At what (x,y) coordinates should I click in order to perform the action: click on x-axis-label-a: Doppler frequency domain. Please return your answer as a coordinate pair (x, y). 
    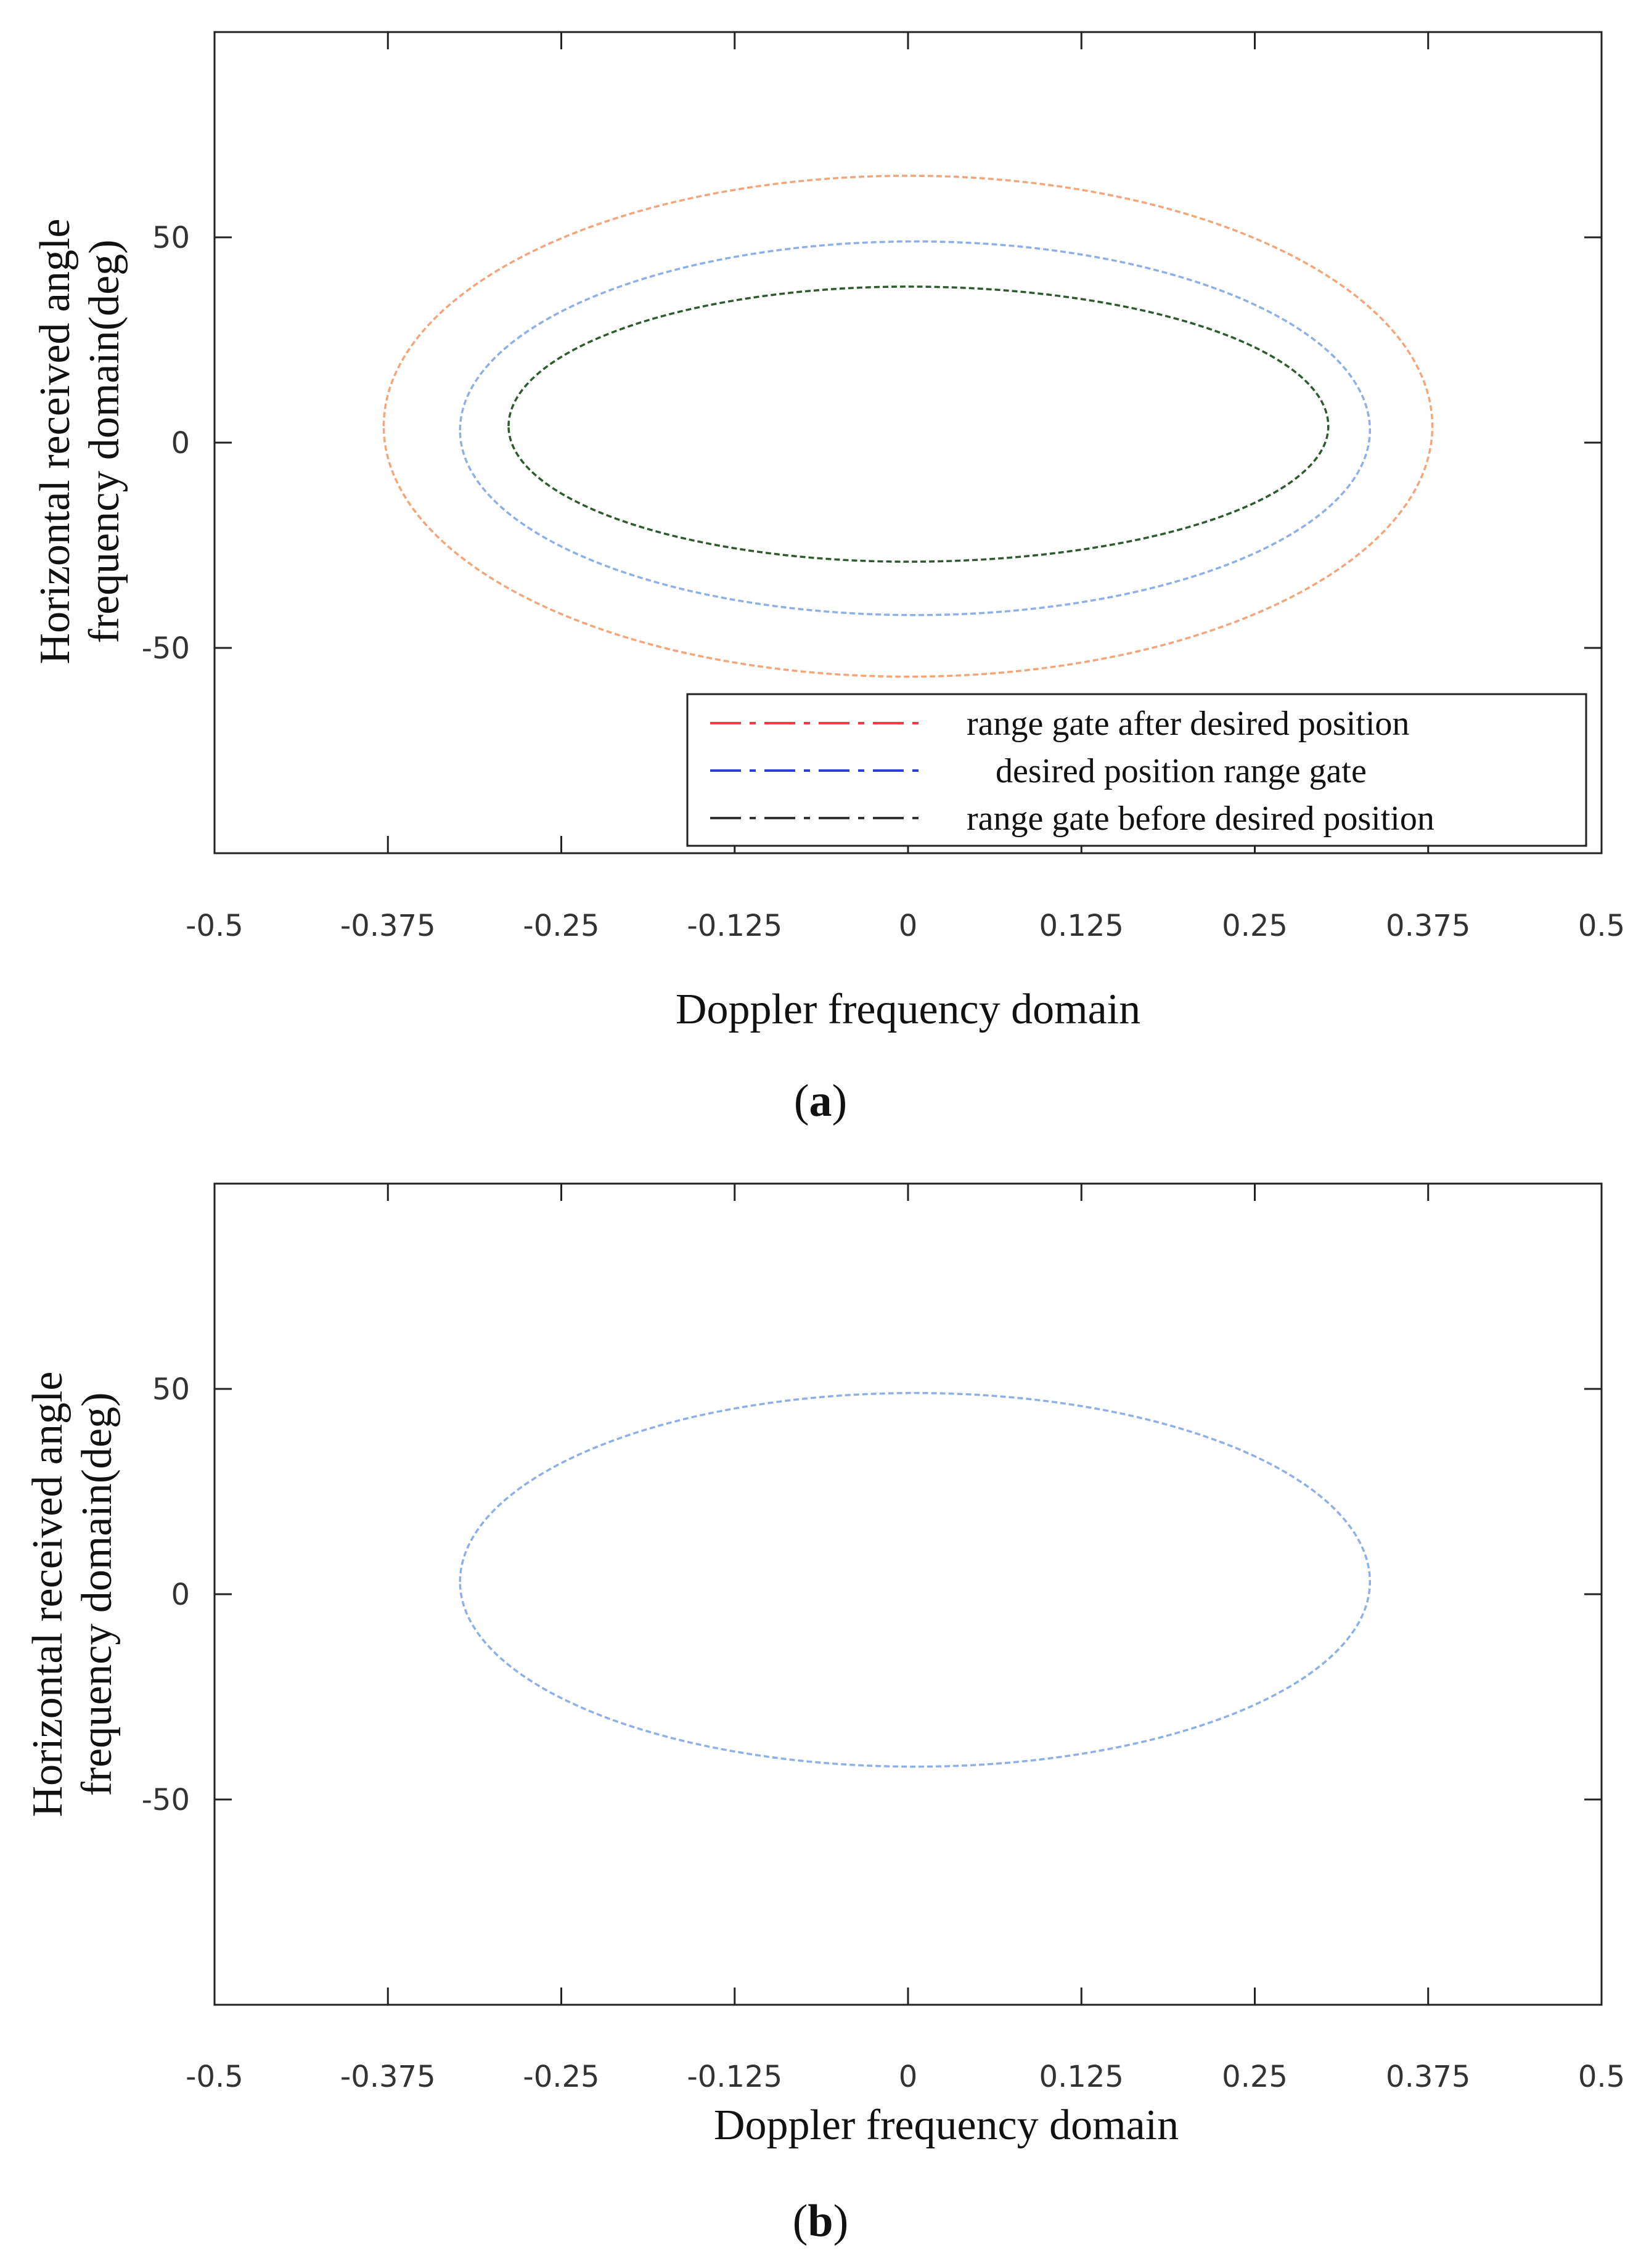
    Looking at the image, I should click on (908, 1010).